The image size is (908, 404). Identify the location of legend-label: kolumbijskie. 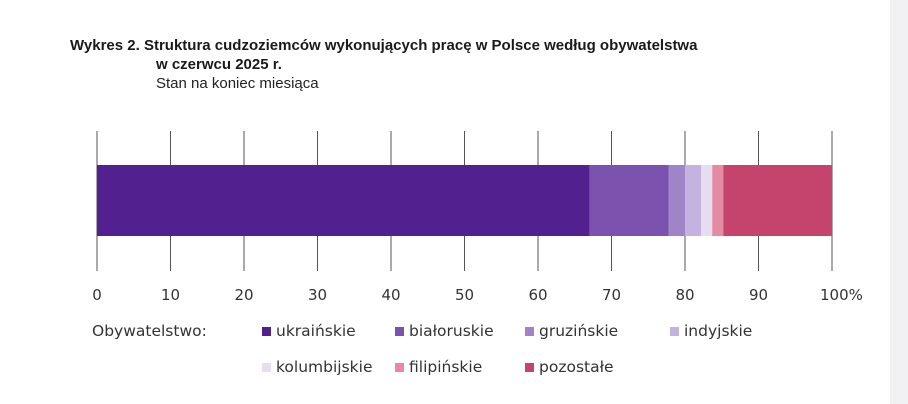
(324, 367).